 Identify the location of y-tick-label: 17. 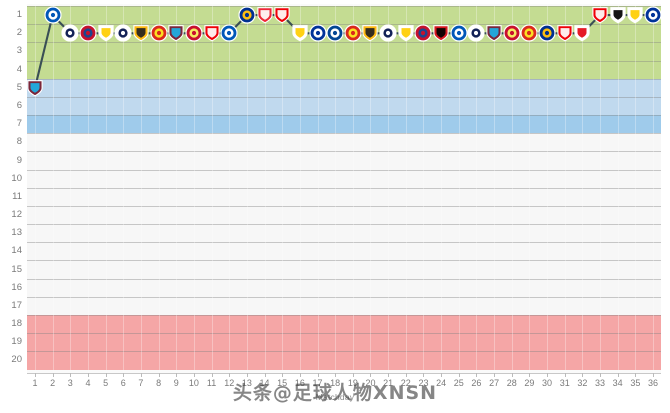
(16, 305).